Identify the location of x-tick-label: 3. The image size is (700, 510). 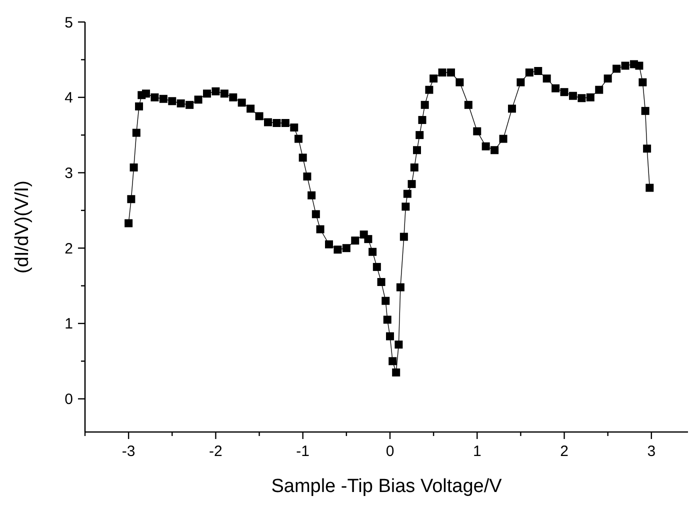
(651, 451).